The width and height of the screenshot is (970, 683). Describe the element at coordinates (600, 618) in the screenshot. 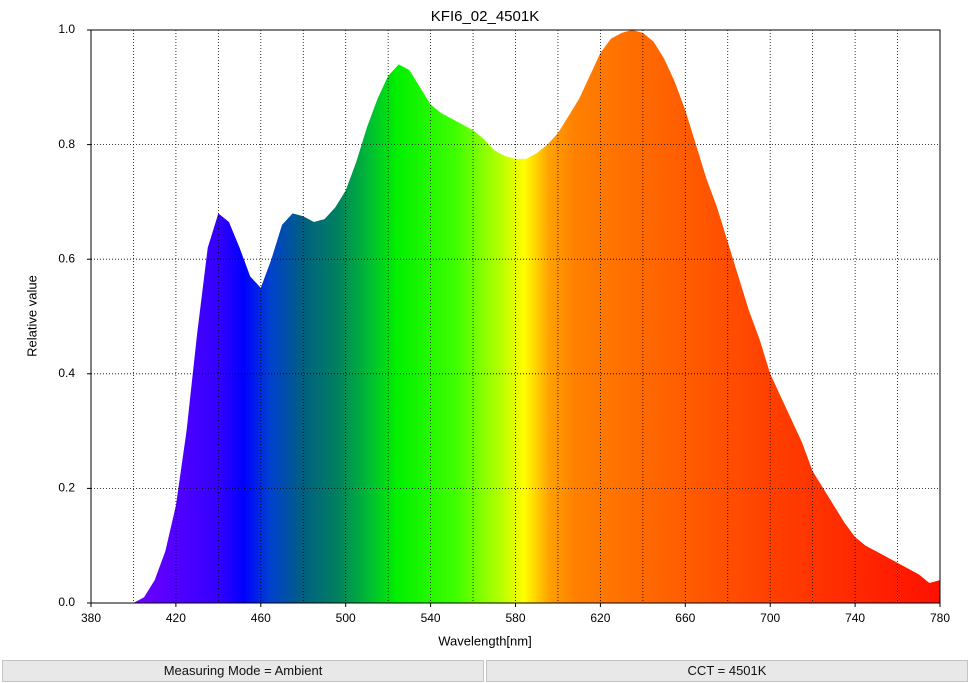

I see `x-tick-label: 620` at that location.